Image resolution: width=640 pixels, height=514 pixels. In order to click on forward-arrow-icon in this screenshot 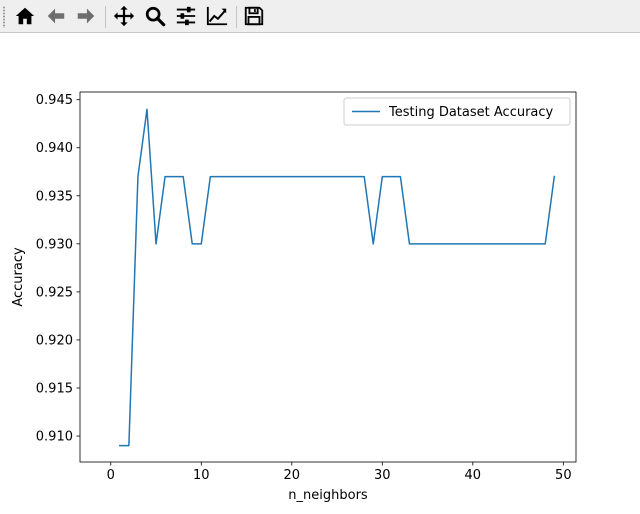, I will do `click(86, 16)`.